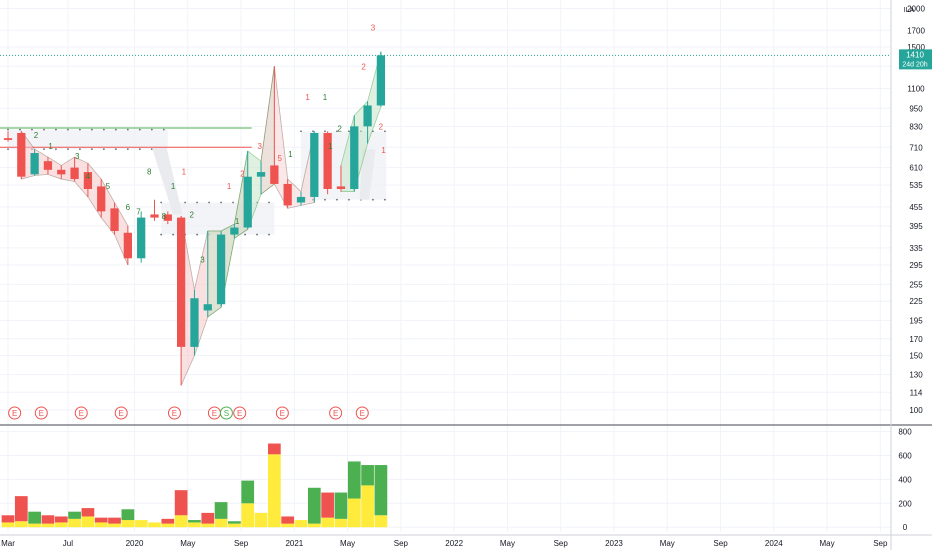 The height and width of the screenshot is (555, 932). I want to click on event-marker-label: S, so click(226, 413).